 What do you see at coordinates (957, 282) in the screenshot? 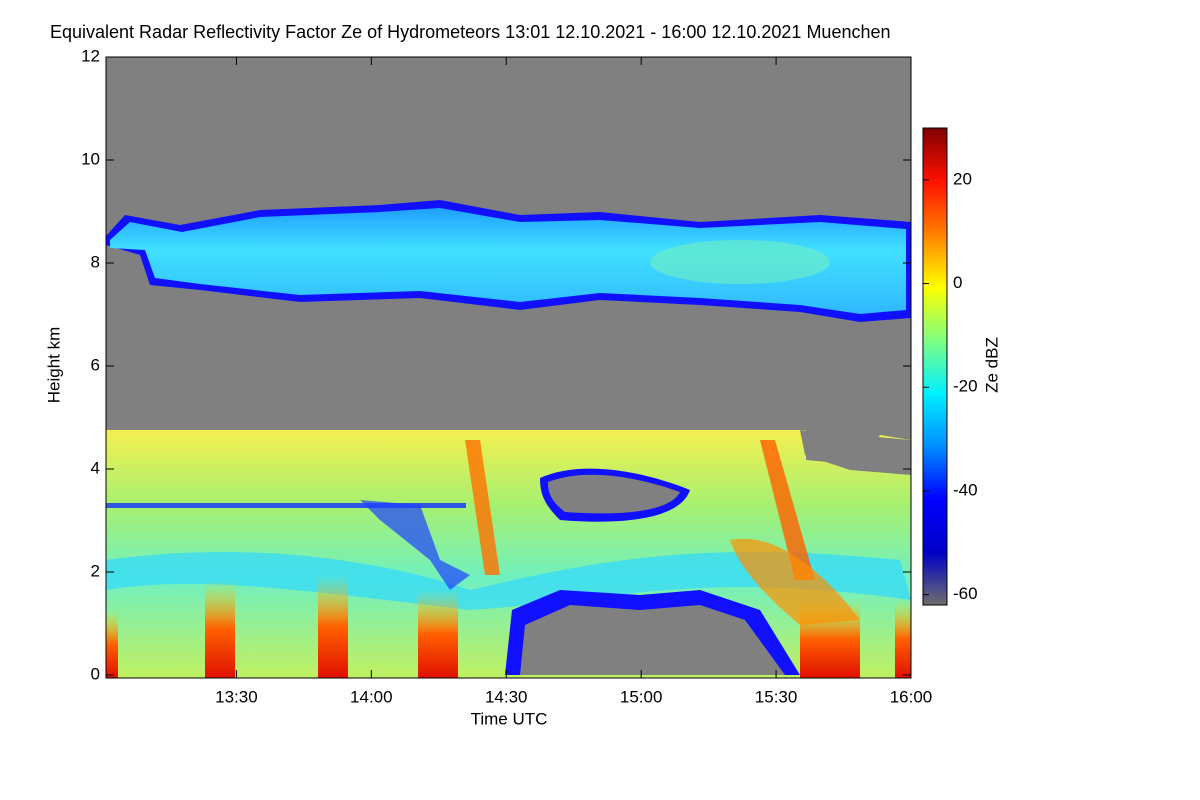
I see `colorbar-tick-label: 0` at bounding box center [957, 282].